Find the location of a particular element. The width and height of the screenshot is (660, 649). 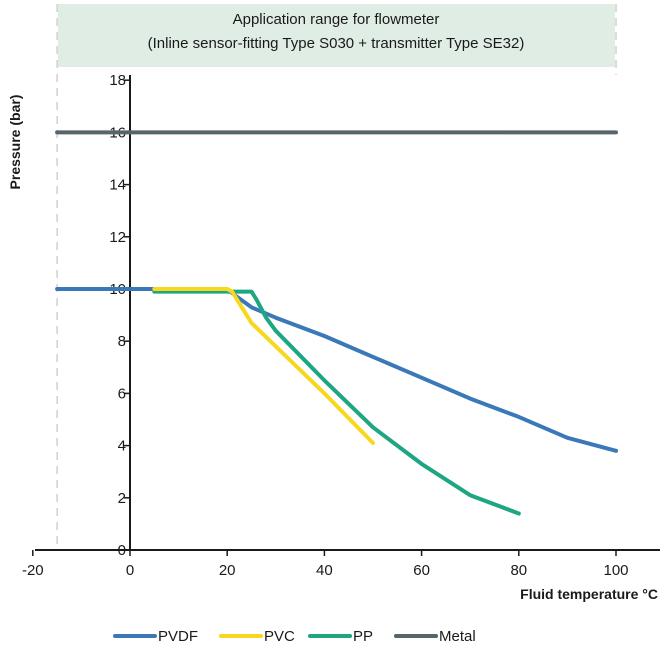

y-tick-label: 8 is located at coordinates (122, 341).